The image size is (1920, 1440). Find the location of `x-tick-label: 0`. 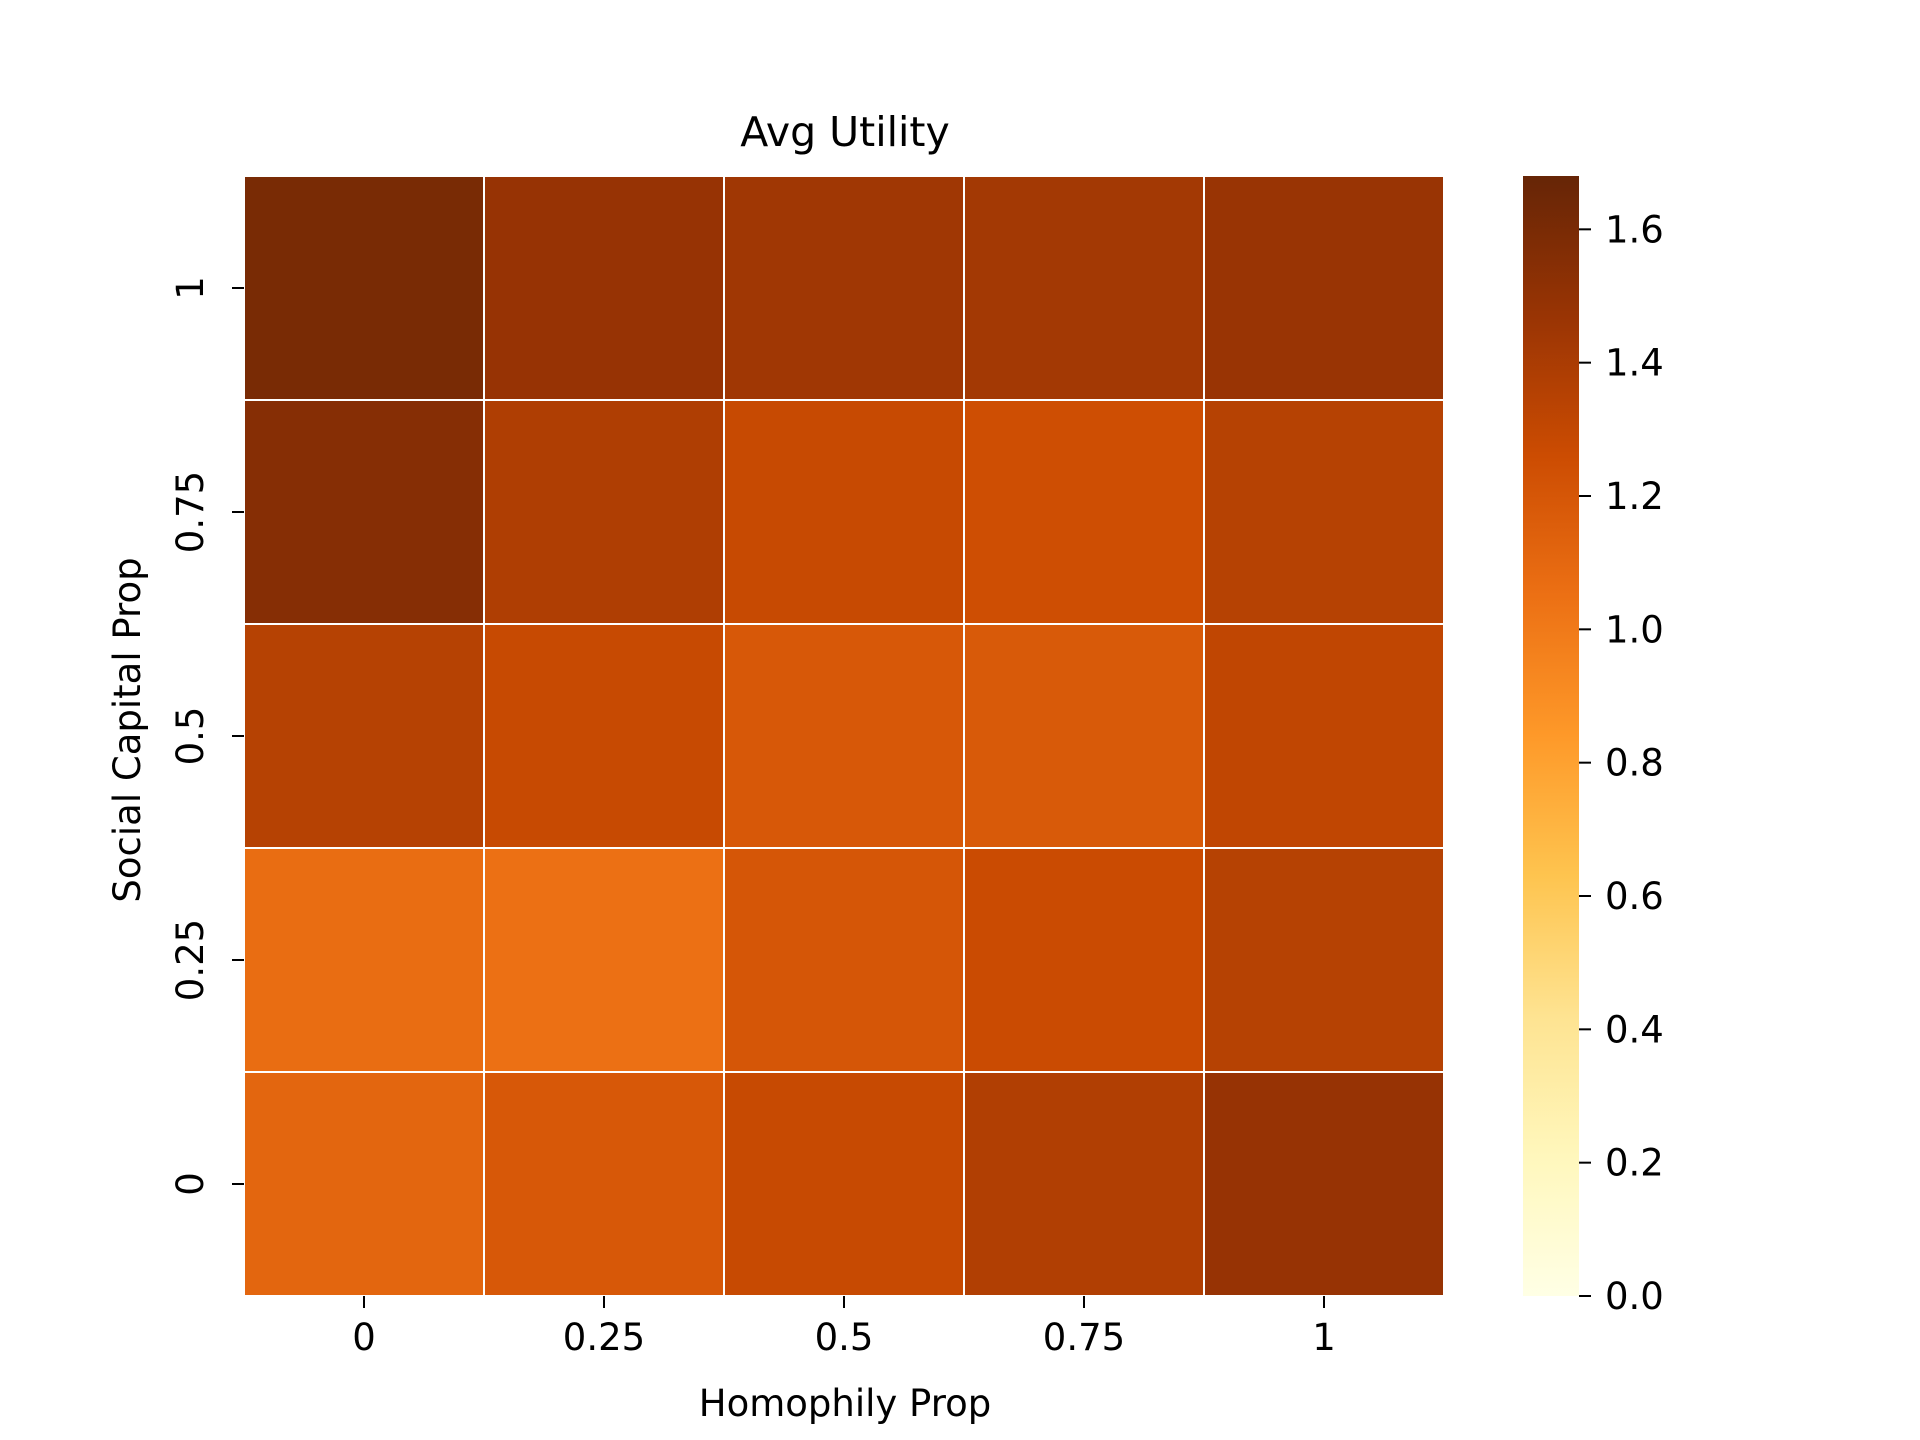

x-tick-label: 0 is located at coordinates (364, 1337).